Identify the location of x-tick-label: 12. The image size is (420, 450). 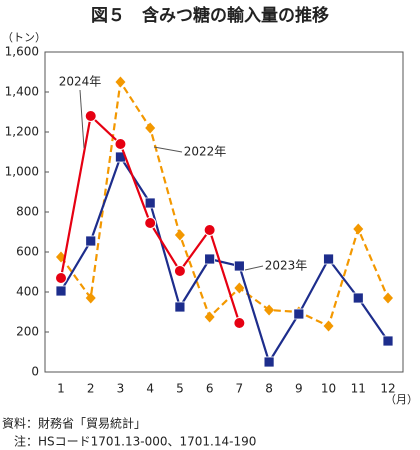
(387, 389).